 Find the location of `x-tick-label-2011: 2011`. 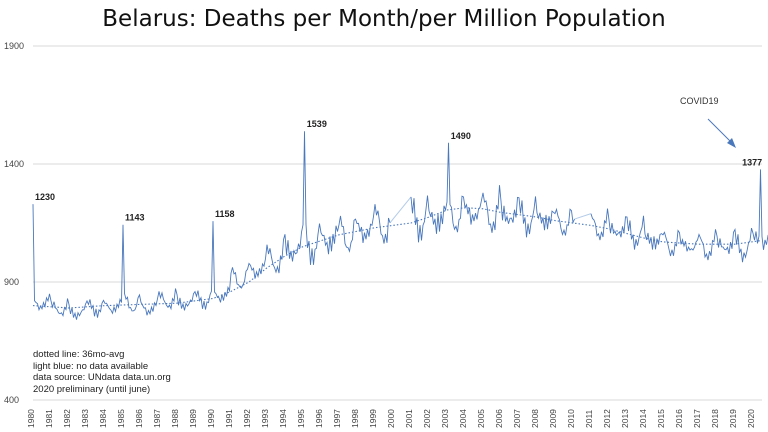

x-tick-label-2011: 2011 is located at coordinates (589, 418).